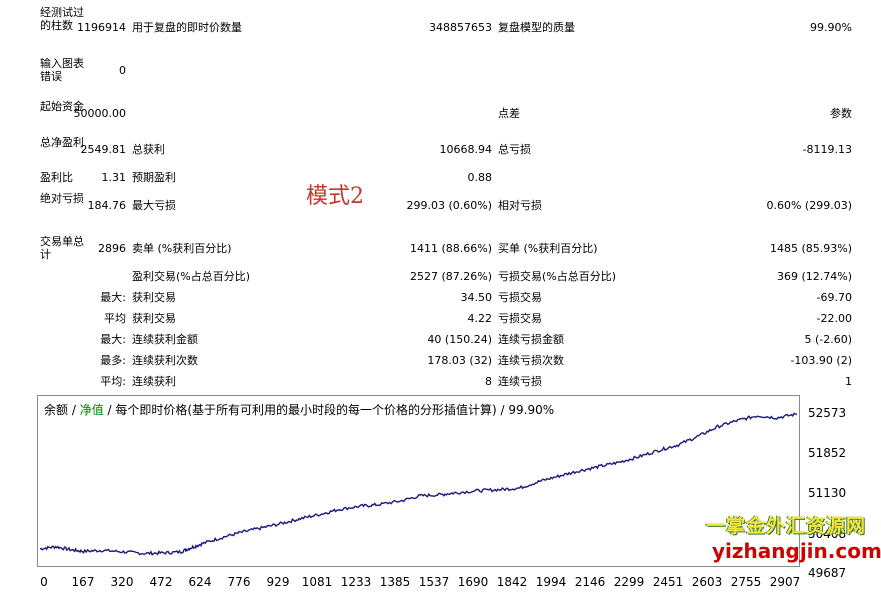  What do you see at coordinates (449, 205) in the screenshot?
I see `maxdd-value: 299.03 (0.60%)` at bounding box center [449, 205].